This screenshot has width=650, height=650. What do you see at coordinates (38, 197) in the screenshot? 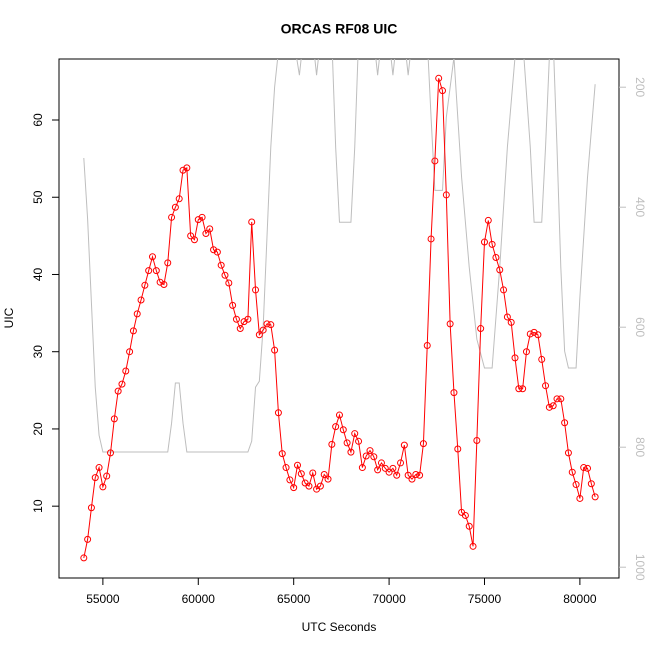
I see `y-tick-label: 50` at bounding box center [38, 197].